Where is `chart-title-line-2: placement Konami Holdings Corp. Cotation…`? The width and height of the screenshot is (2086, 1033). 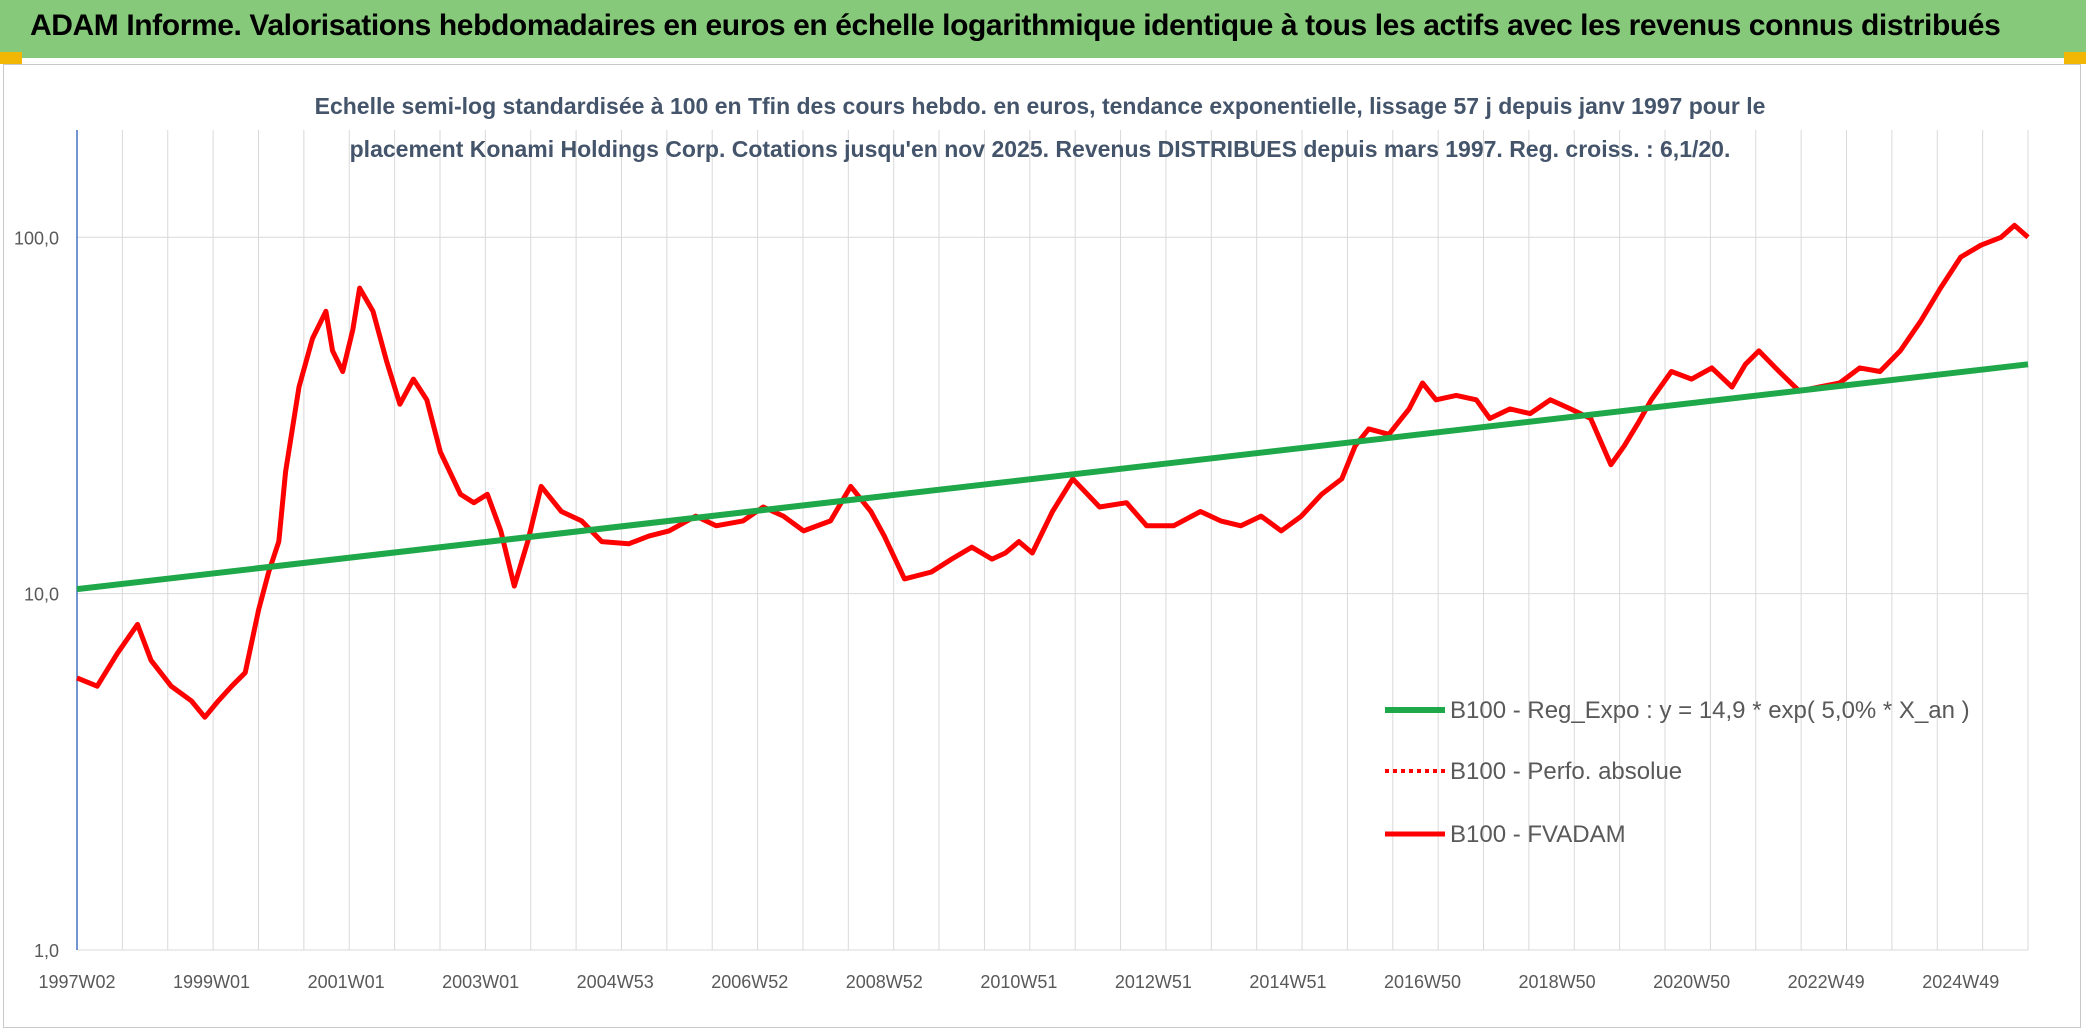
chart-title-line-2: placement Konami Holdings Corp. Cotation… is located at coordinates (1040, 149).